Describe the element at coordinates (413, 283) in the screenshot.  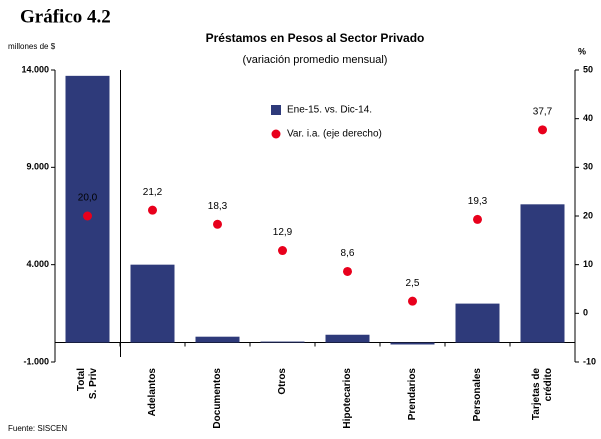
I see `data-label: 2,5` at that location.